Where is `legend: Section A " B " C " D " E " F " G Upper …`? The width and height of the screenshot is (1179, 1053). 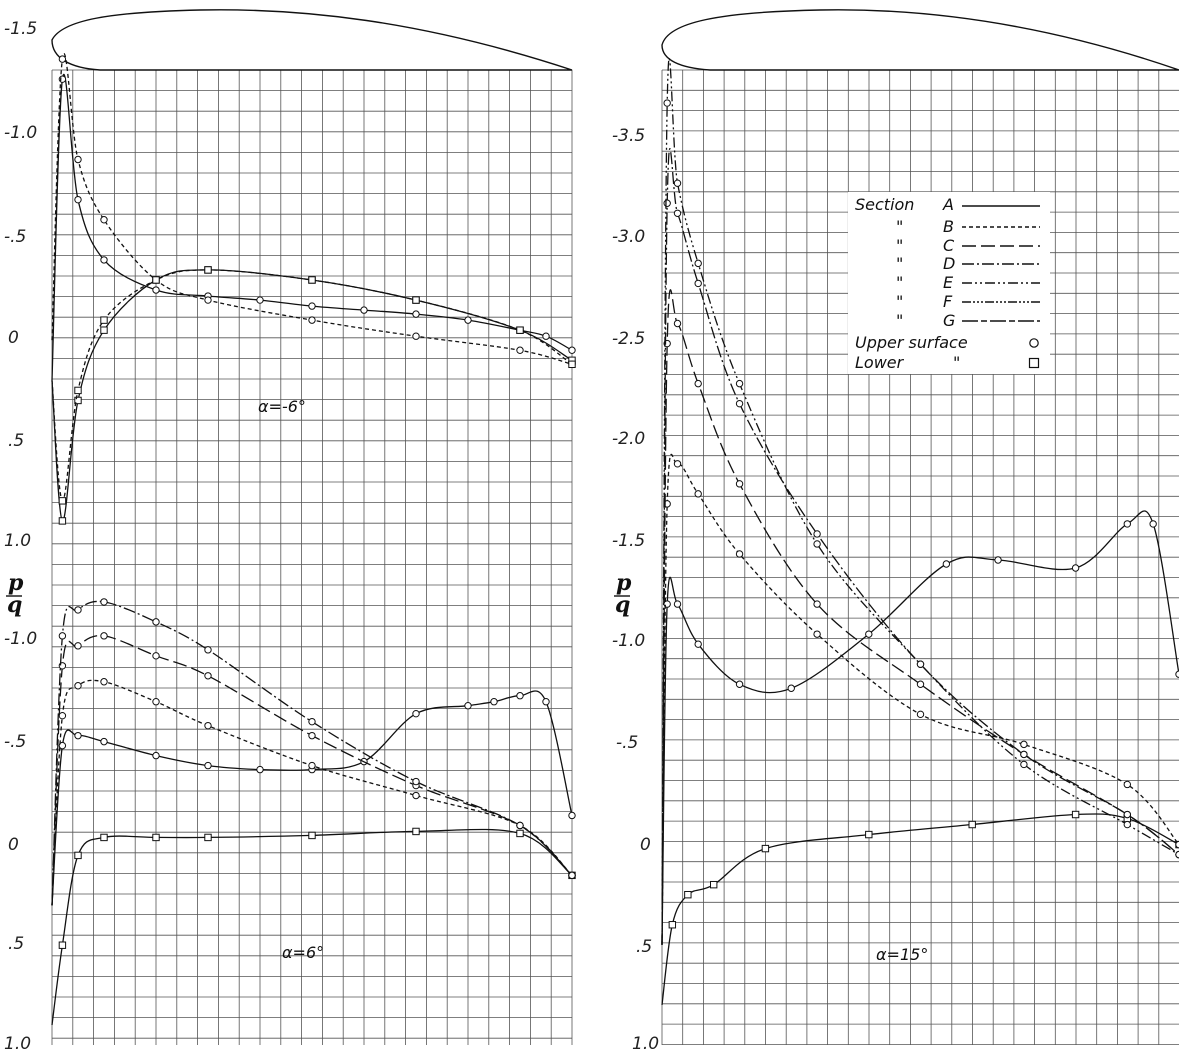
legend: Section A " B " C " D " E " F " G Upper … is located at coordinates (949, 283).